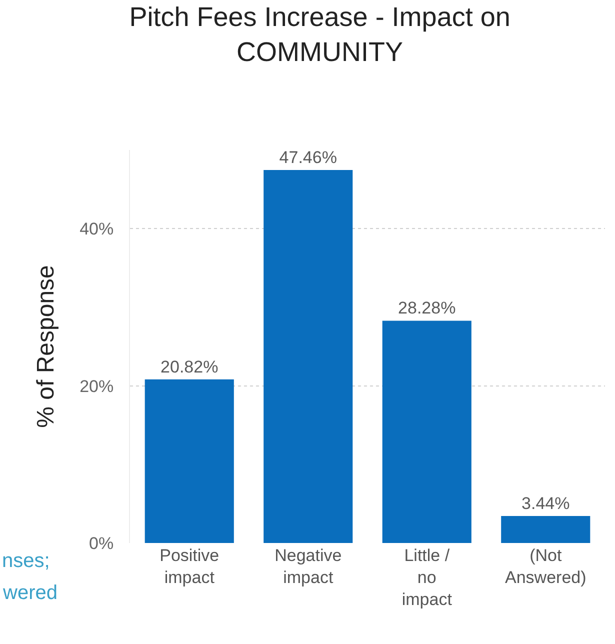 The height and width of the screenshot is (644, 615). Describe the element at coordinates (46, 346) in the screenshot. I see `y-axis-title: % of Response` at that location.